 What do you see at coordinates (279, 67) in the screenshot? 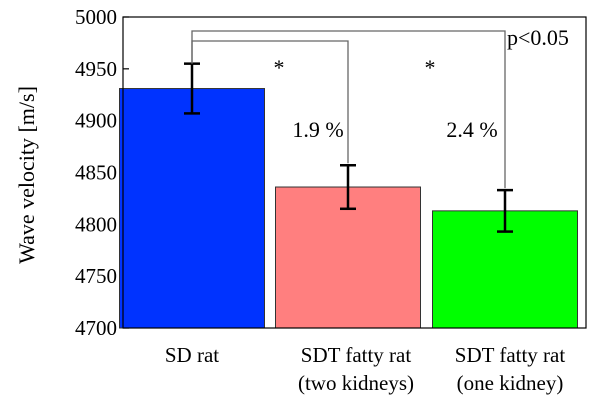
I see `significance-star-1: *` at bounding box center [279, 67].